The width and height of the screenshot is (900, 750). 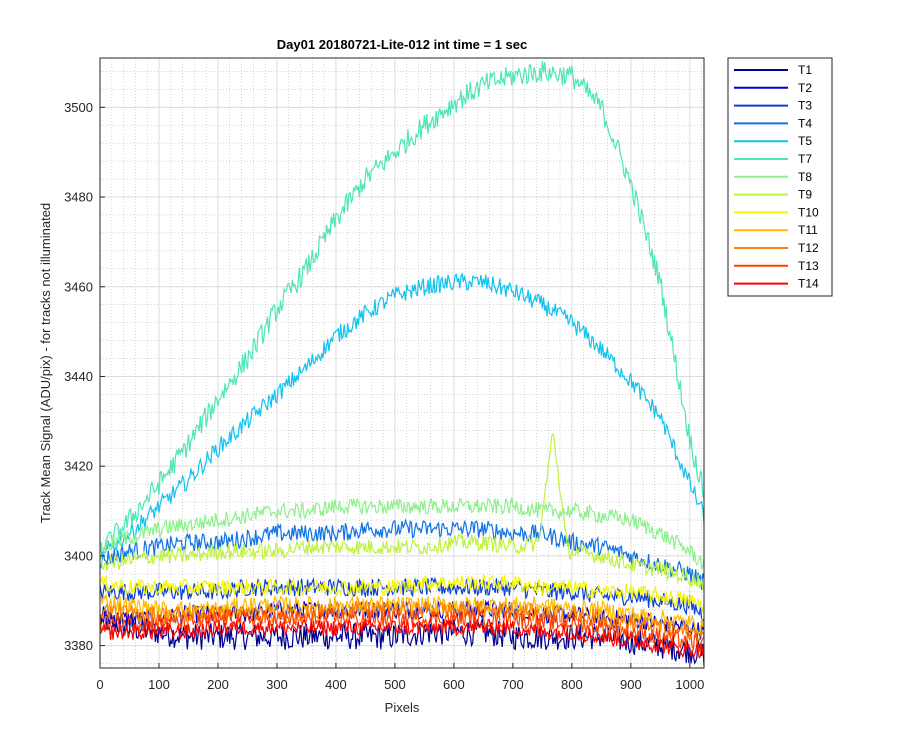 I want to click on legend-label-t8: T8, so click(x=805, y=177).